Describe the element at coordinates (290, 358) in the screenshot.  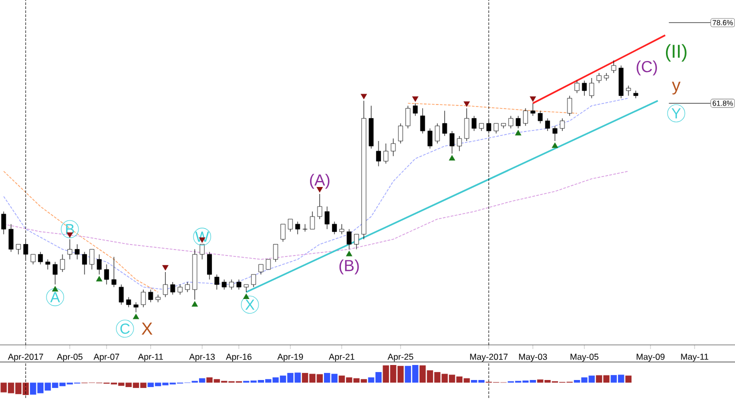
I see `x-tick-label: Apr-19` at that location.